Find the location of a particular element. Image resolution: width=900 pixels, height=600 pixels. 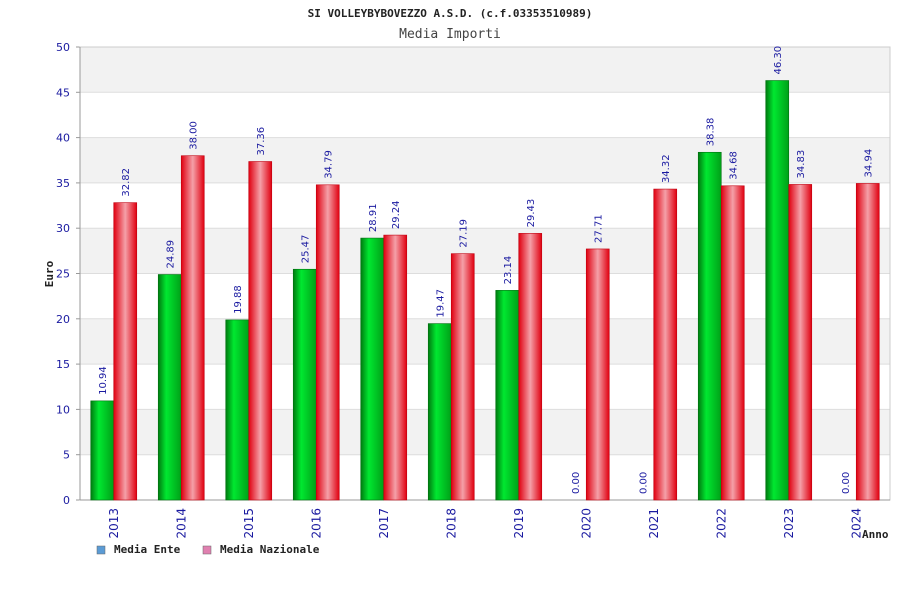

x-tick-label: 2016 is located at coordinates (316, 523).